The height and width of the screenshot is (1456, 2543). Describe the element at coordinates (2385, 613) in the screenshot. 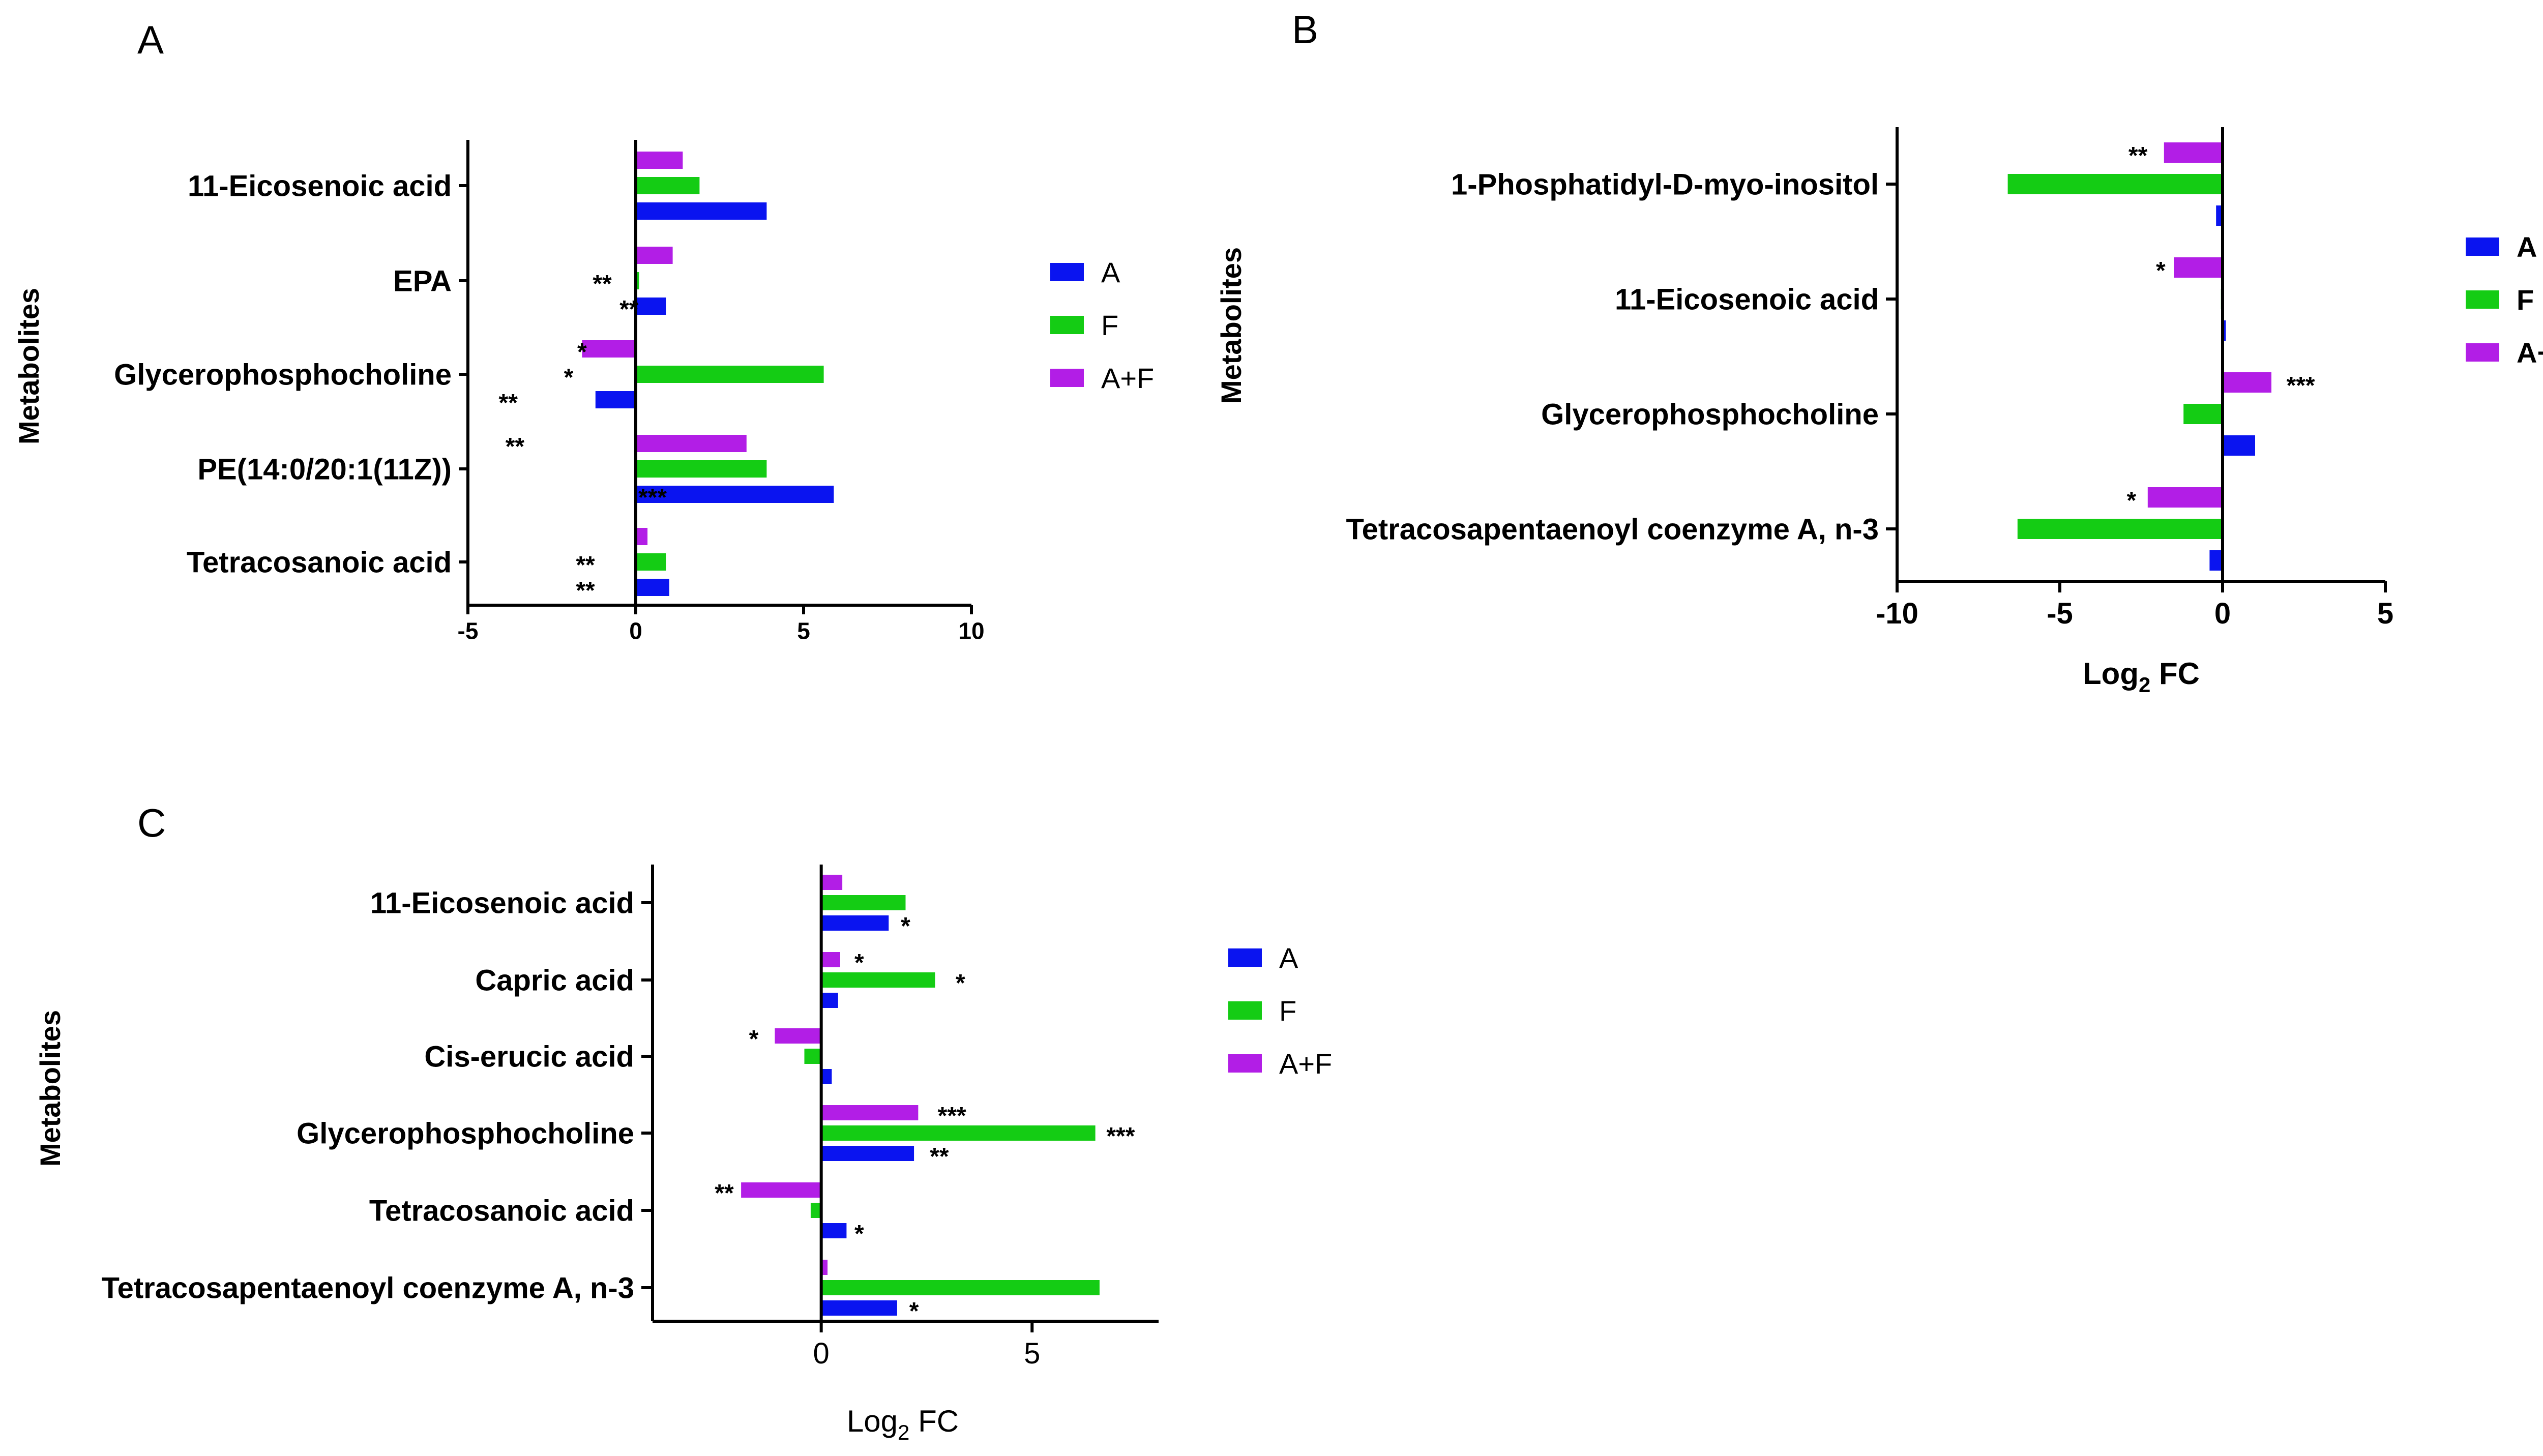

I see `panel-b-x-tick-label-3: 5` at that location.